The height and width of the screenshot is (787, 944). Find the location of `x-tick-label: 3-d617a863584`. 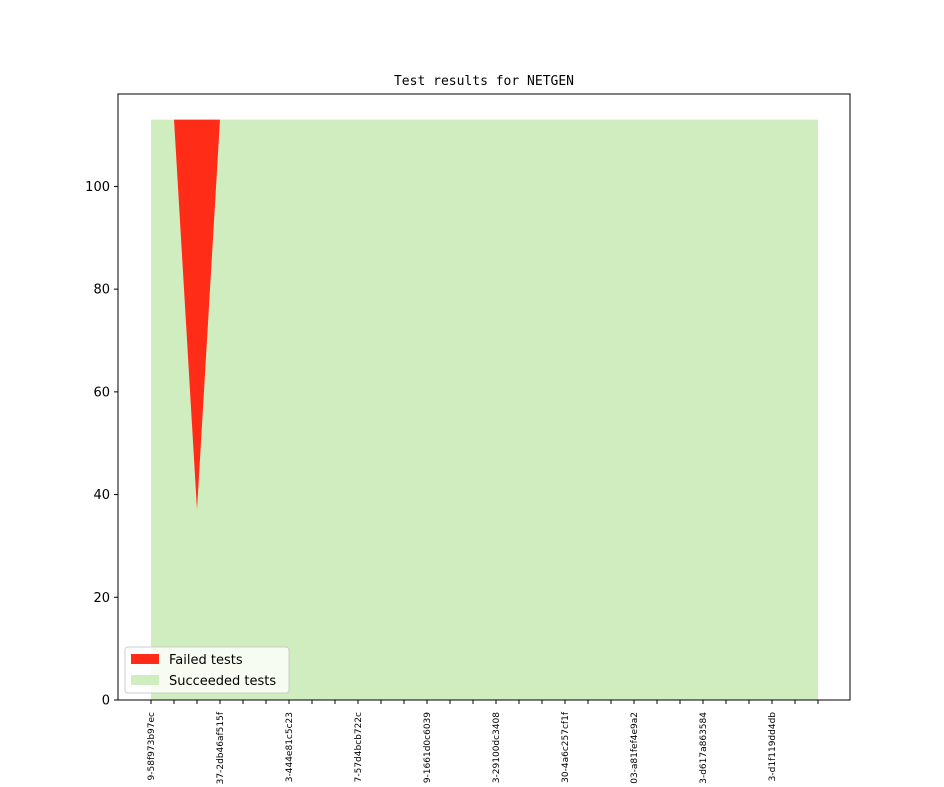

x-tick-label: 3-d617a863584 is located at coordinates (704, 748).